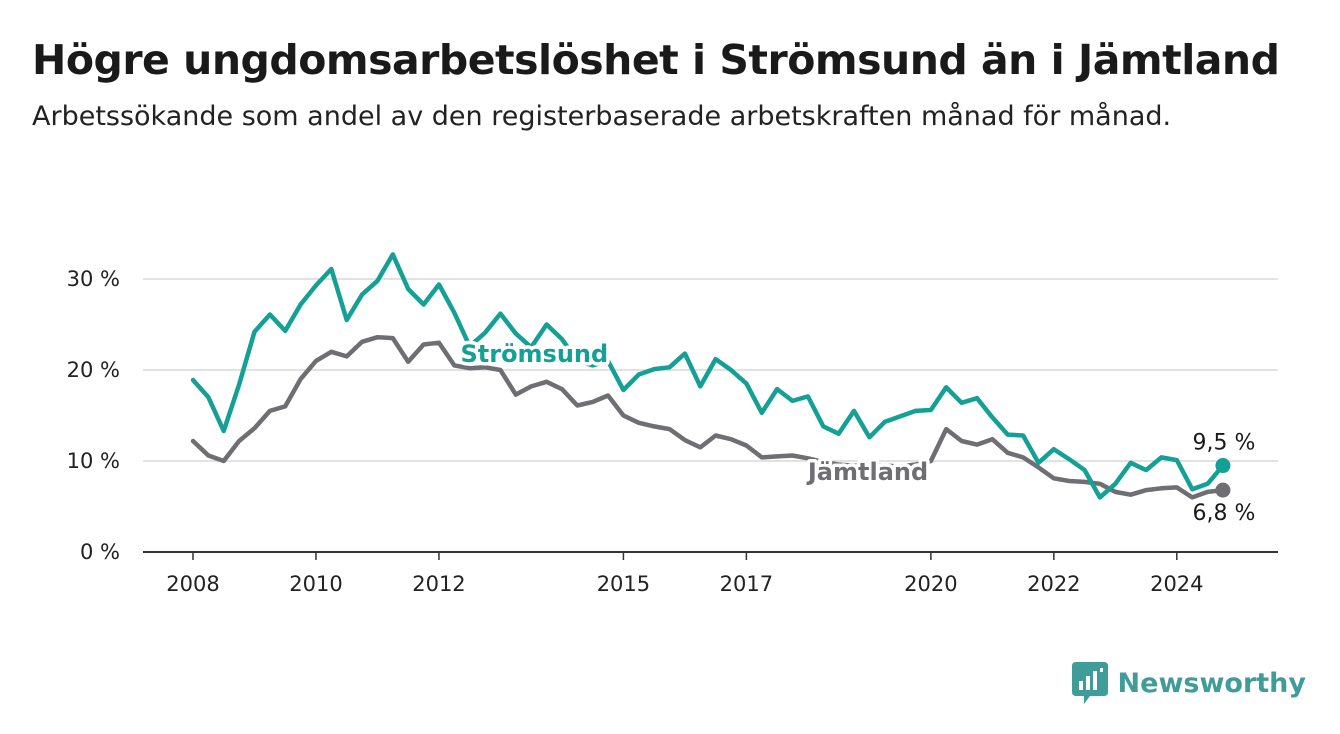  What do you see at coordinates (93, 370) in the screenshot?
I see `y-tick-label: 20 %` at bounding box center [93, 370].